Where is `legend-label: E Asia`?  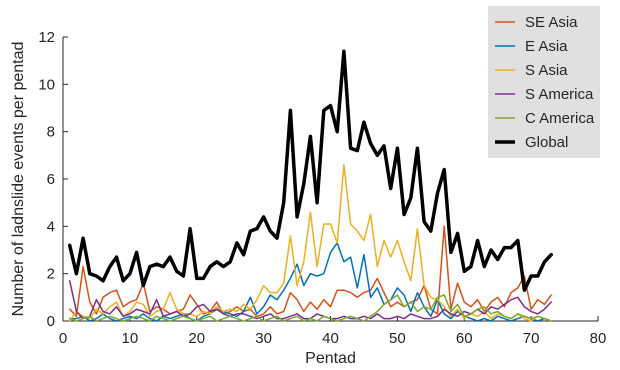 legend-label: E Asia is located at coordinates (546, 46).